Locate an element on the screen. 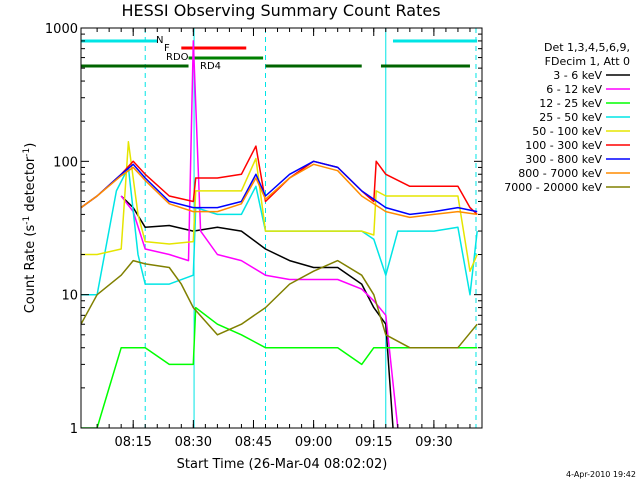 The image size is (640, 480). legend-header-line: FDecim 1, Att 0 is located at coordinates (587, 61).